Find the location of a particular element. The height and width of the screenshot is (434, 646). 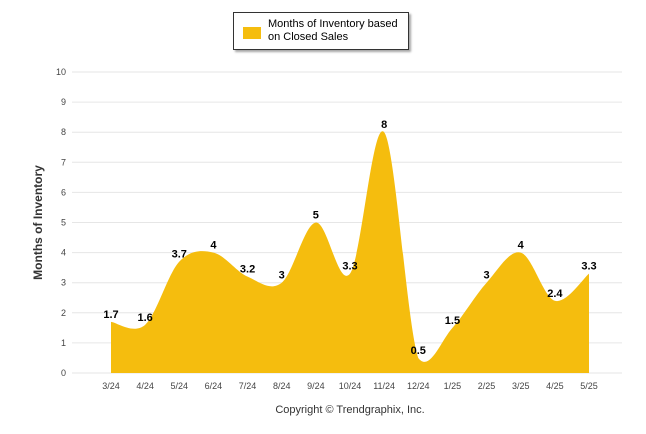

x-tick-label: 3/24 is located at coordinates (111, 386).